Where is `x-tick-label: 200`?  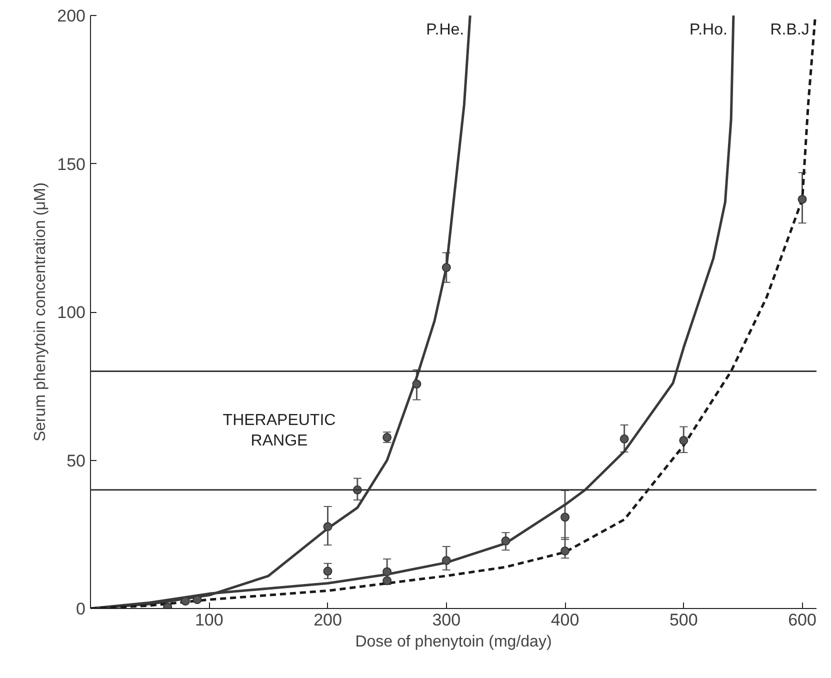
x-tick-label: 200 is located at coordinates (328, 620).